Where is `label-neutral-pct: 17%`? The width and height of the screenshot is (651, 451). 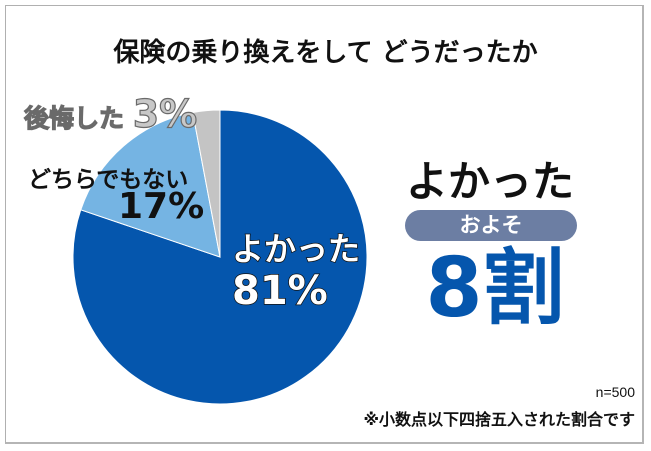
label-neutral-pct: 17% is located at coordinates (161, 206).